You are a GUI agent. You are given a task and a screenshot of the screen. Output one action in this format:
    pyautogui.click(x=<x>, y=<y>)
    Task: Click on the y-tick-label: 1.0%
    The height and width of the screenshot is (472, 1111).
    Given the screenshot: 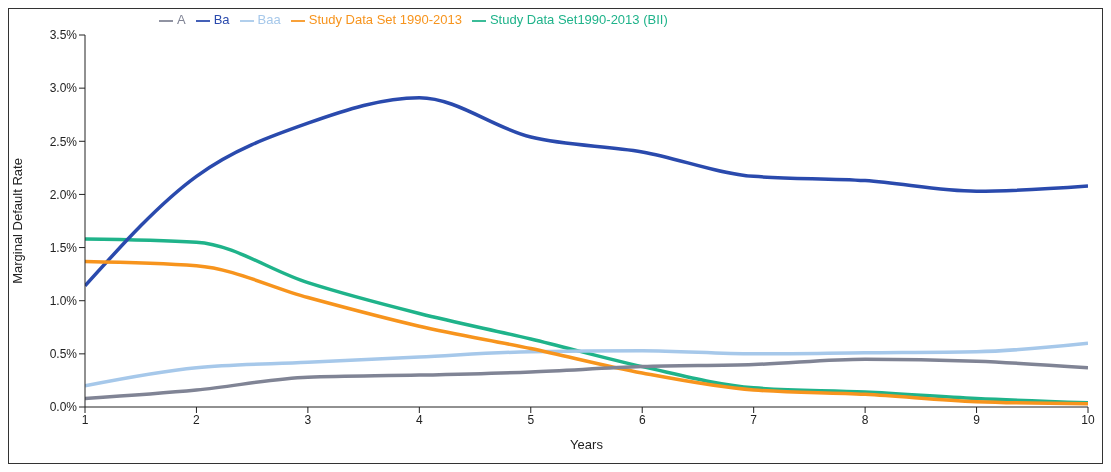 What is the action you would take?
    pyautogui.click(x=63, y=300)
    